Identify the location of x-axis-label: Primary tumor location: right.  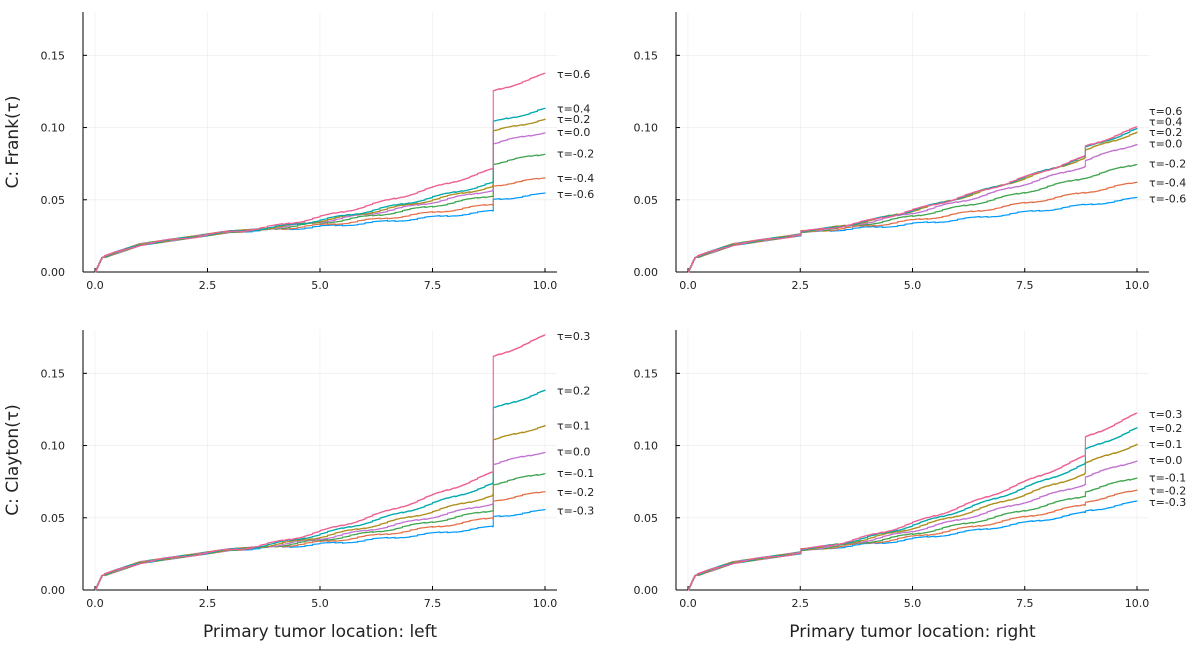
(912, 632).